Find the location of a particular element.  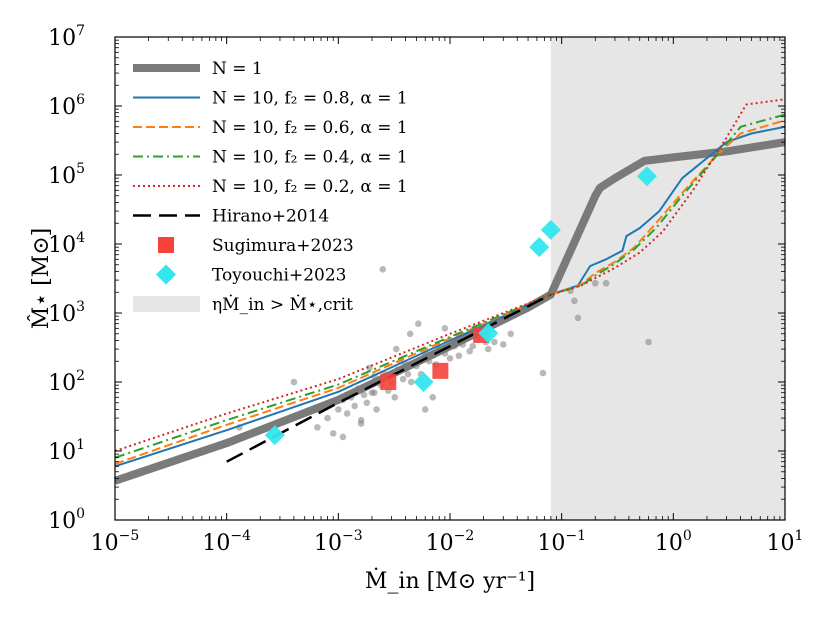

y-tick-label: 102 is located at coordinates (66, 382).